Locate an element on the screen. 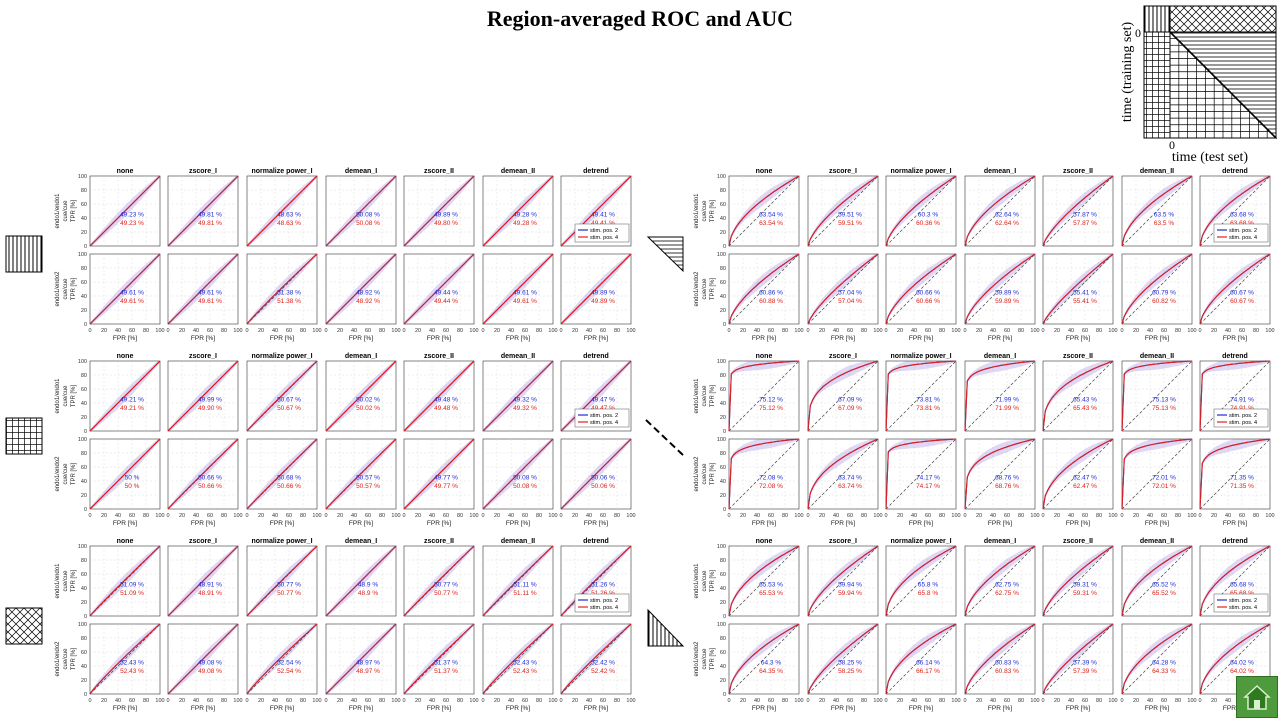 The width and height of the screenshot is (1280, 720). row-label: endo1/endo2 is located at coordinates (58, 474).